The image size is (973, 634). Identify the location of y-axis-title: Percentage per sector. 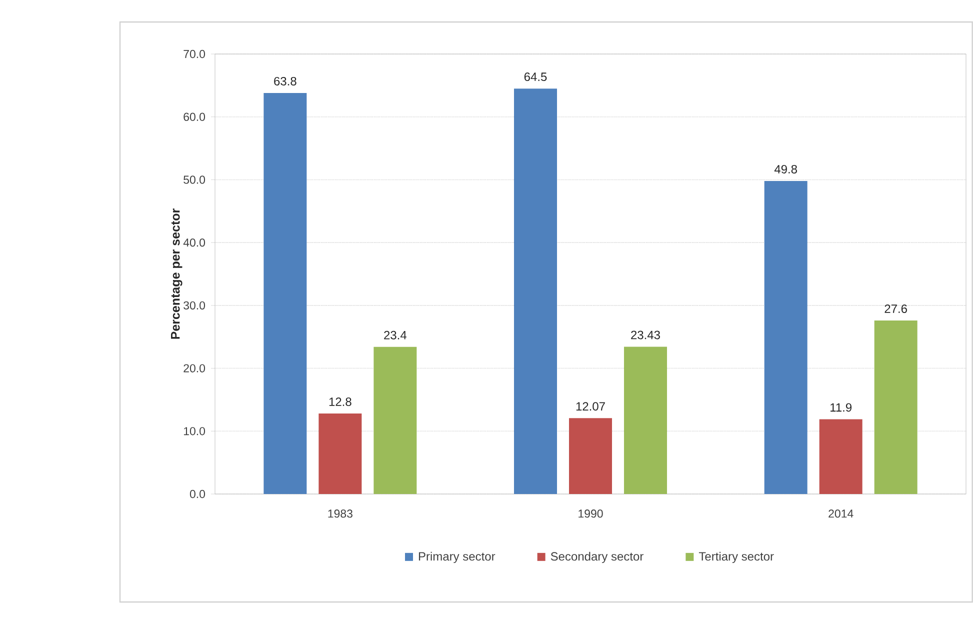
(176, 273).